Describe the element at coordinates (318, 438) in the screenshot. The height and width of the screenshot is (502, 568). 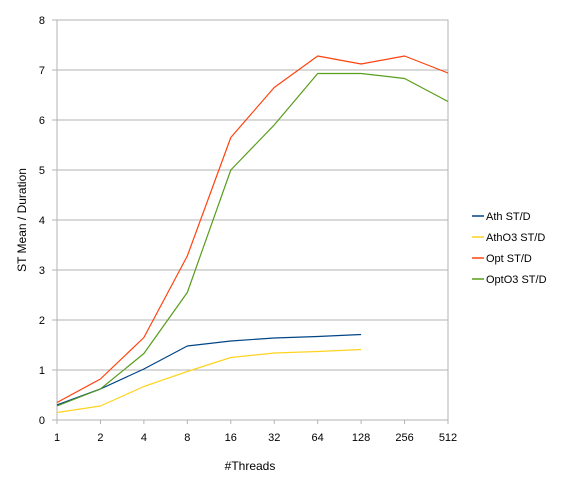
I see `x-tick-label: 64` at that location.